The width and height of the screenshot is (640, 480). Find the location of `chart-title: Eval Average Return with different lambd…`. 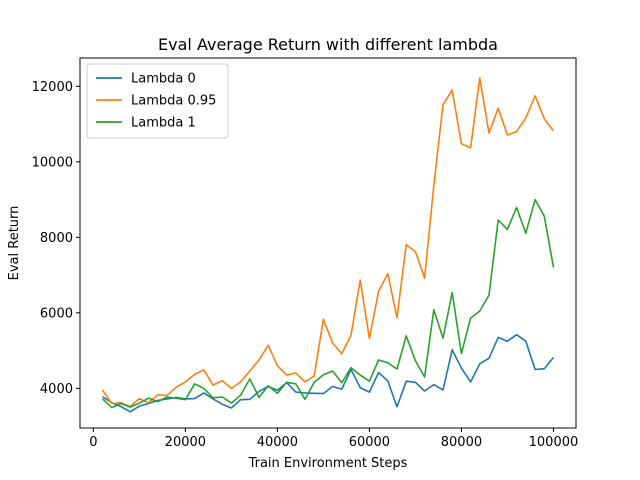

chart-title: Eval Average Return with different lambd… is located at coordinates (328, 44).